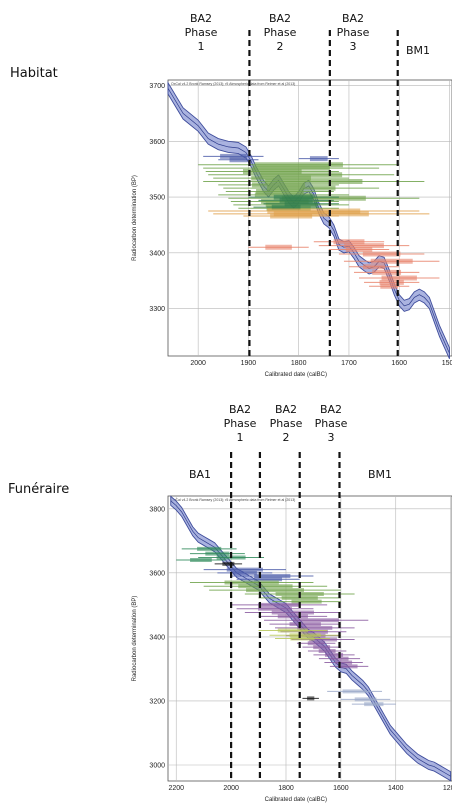 This screenshot has width=452, height=803. What do you see at coordinates (176, 788) in the screenshot?
I see `x-tick-label: 2200` at bounding box center [176, 788].